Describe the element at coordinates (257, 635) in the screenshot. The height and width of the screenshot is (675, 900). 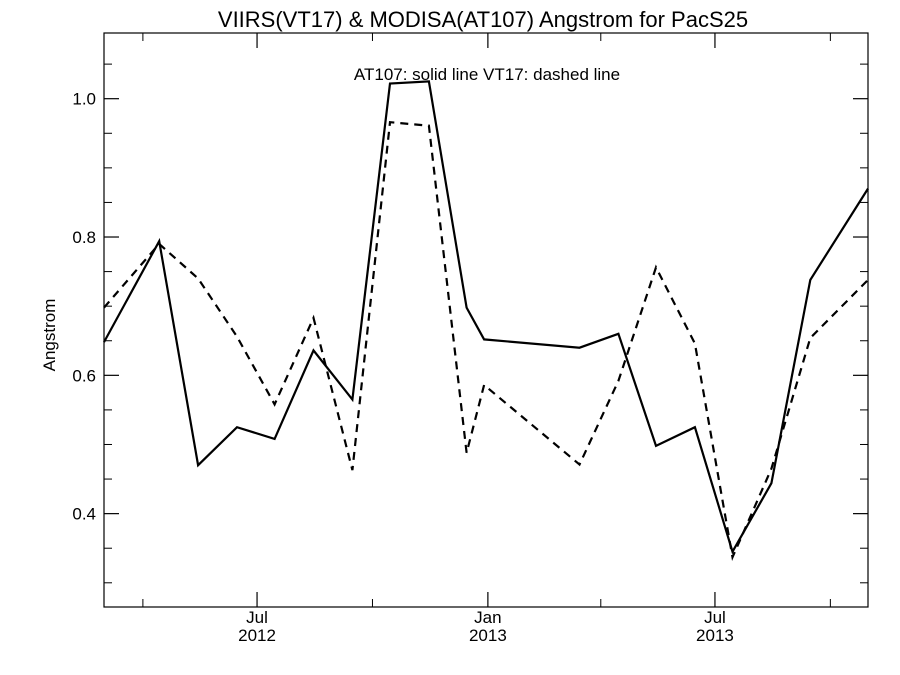
I see `x-tick-year-label: 2012` at that location.